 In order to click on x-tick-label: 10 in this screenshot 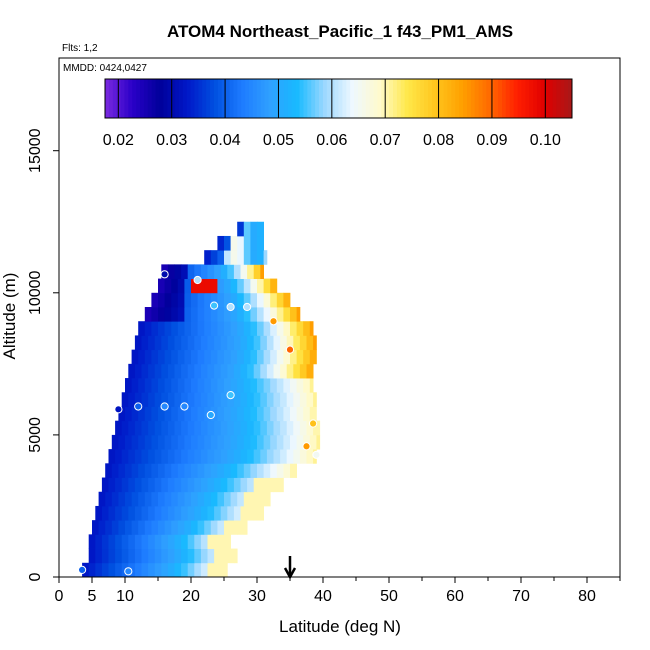, I will do `click(125, 596)`.